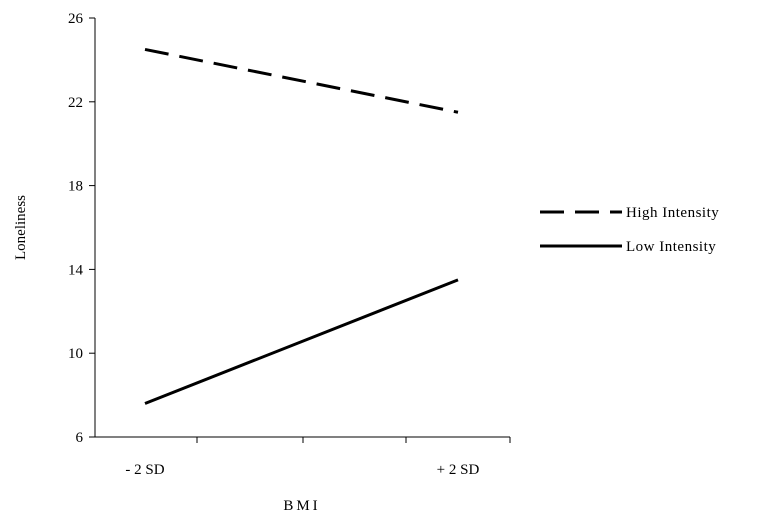 The image size is (762, 514). What do you see at coordinates (144, 470) in the screenshot?
I see `x-tick-label: - 2 SD` at bounding box center [144, 470].